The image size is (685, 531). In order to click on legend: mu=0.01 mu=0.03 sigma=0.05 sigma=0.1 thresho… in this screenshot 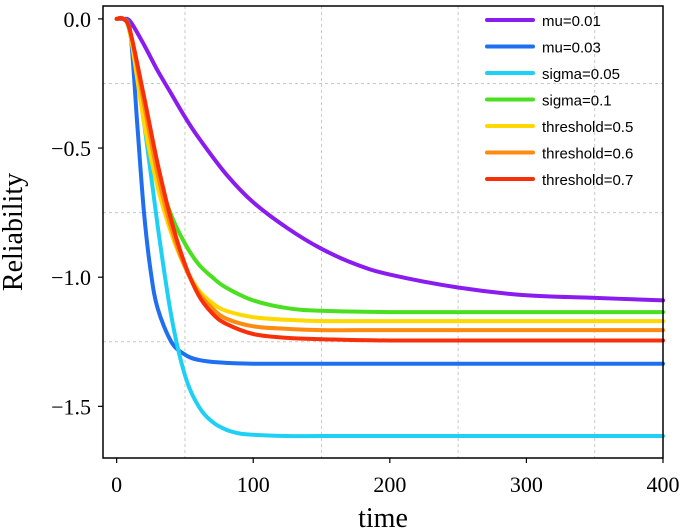, I will do `click(559, 101)`.